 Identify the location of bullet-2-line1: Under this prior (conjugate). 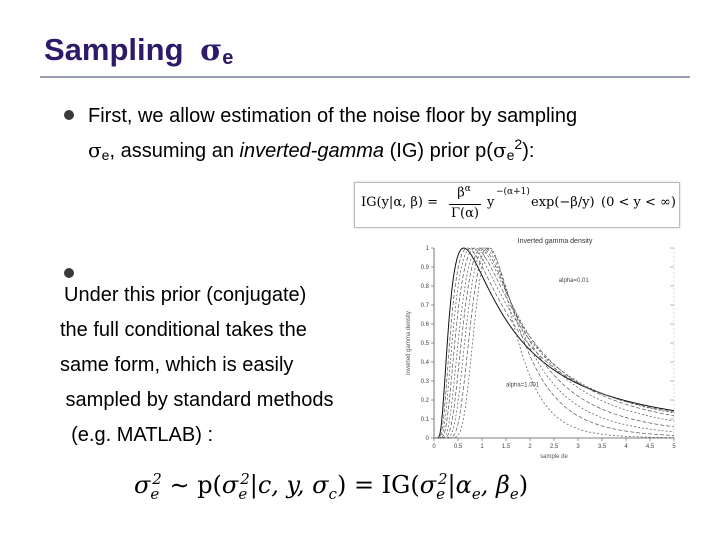
(234, 290).